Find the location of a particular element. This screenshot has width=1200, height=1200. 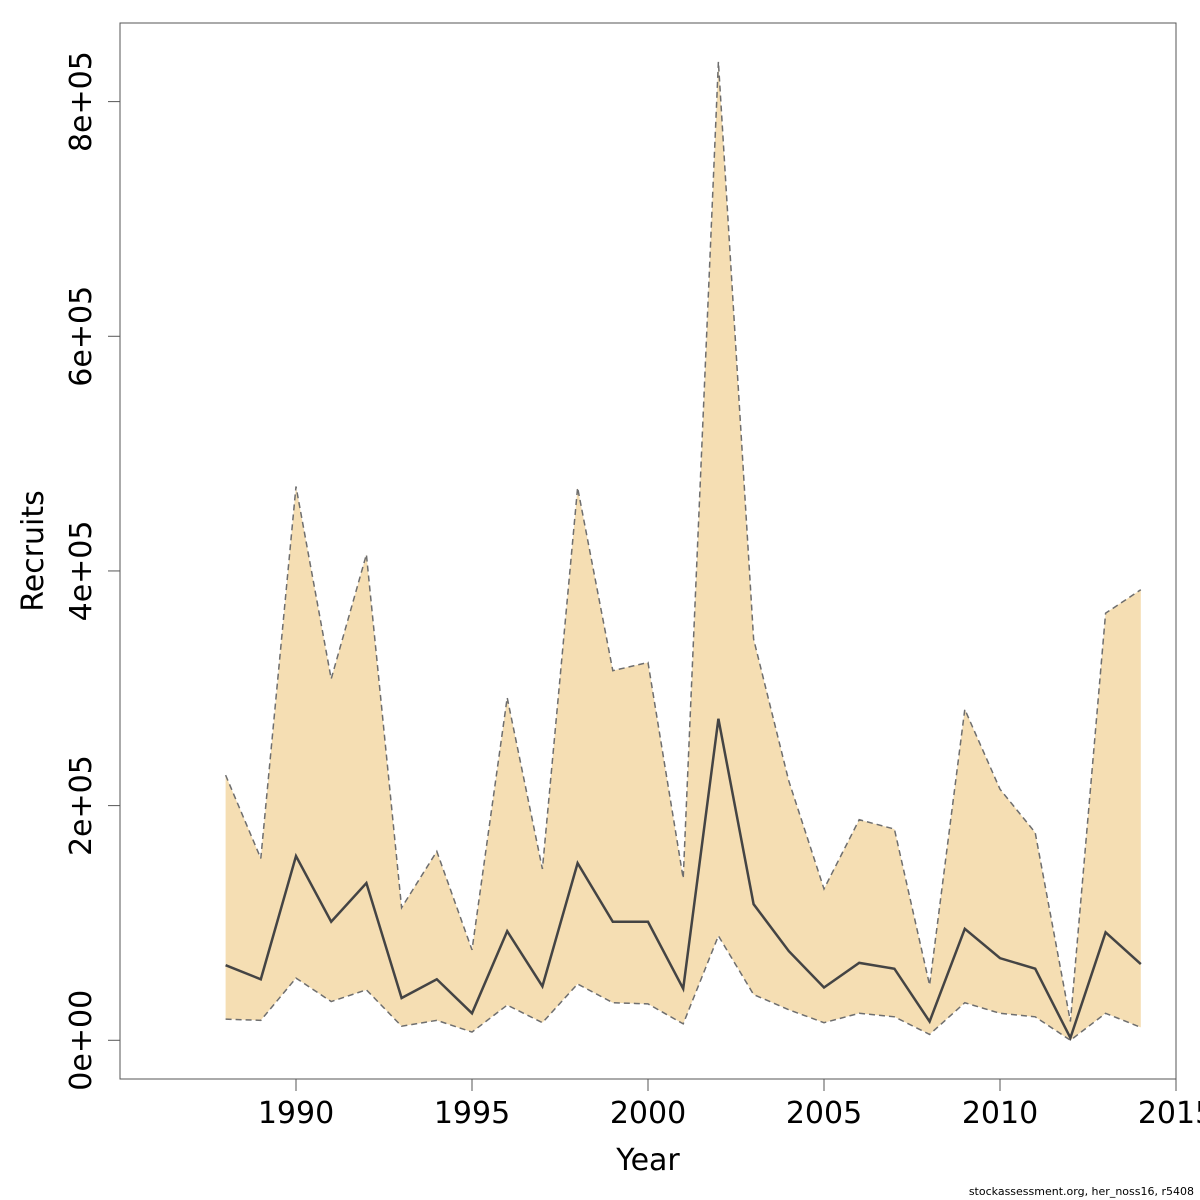

y-axis: 0e+00 2e+05 4e+05 6e+05 8e+05 is located at coordinates (92, 571).